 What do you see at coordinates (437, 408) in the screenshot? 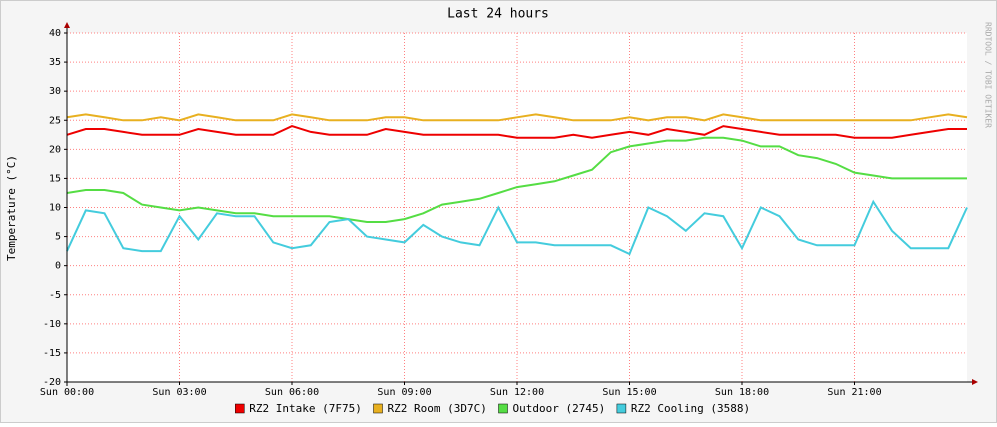
I see `legend-label: RZ2 Room (3D7C)` at bounding box center [437, 408].